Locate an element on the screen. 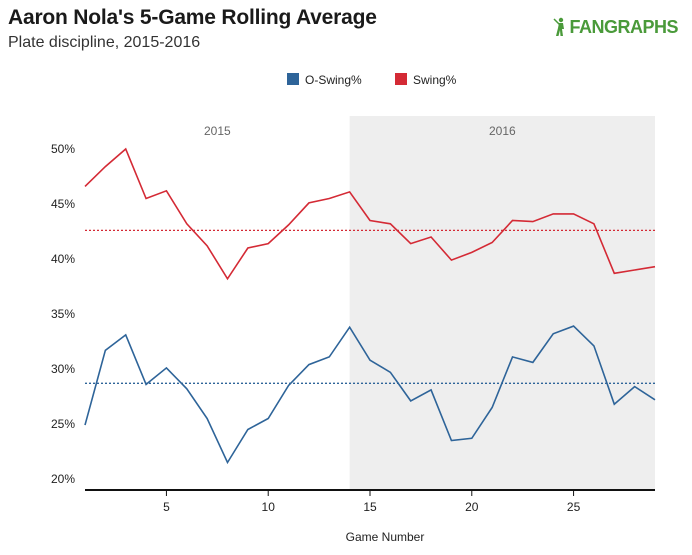 The height and width of the screenshot is (555, 692). legend-label-swing: Swing% is located at coordinates (435, 80).